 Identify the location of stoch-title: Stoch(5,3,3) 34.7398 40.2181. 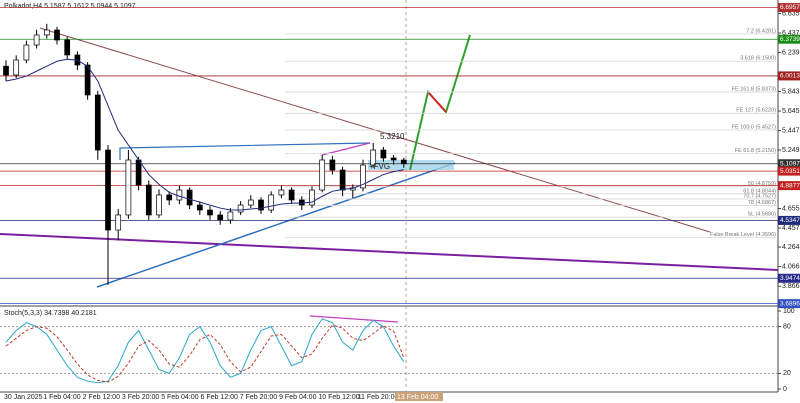
(50, 313).